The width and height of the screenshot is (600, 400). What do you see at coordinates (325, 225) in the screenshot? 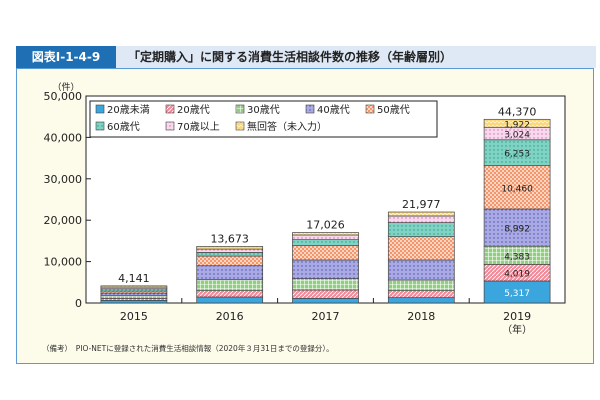
I see `total-label: 17,026` at bounding box center [325, 225].